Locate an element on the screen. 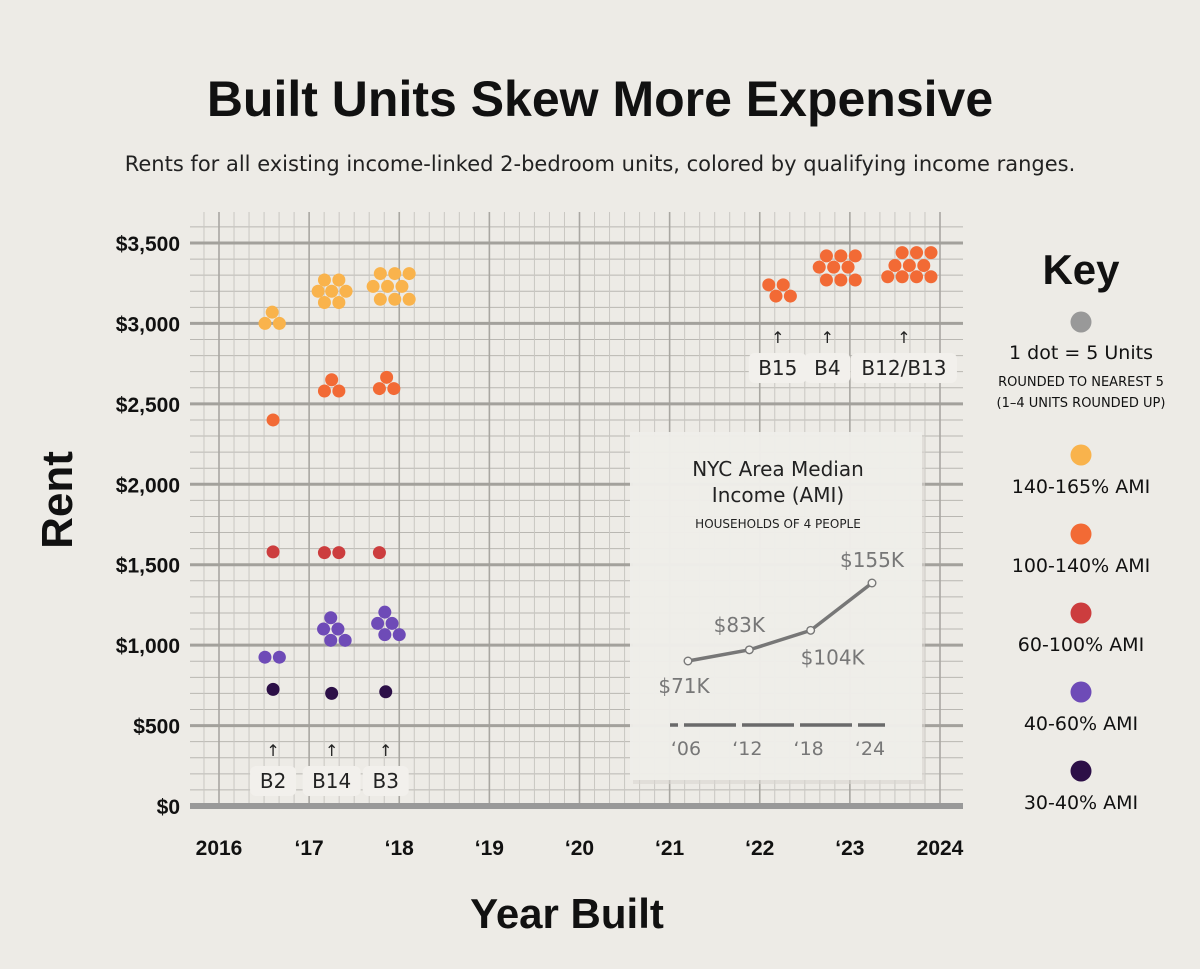  legend-label: 30-40% AMI is located at coordinates (1081, 803).